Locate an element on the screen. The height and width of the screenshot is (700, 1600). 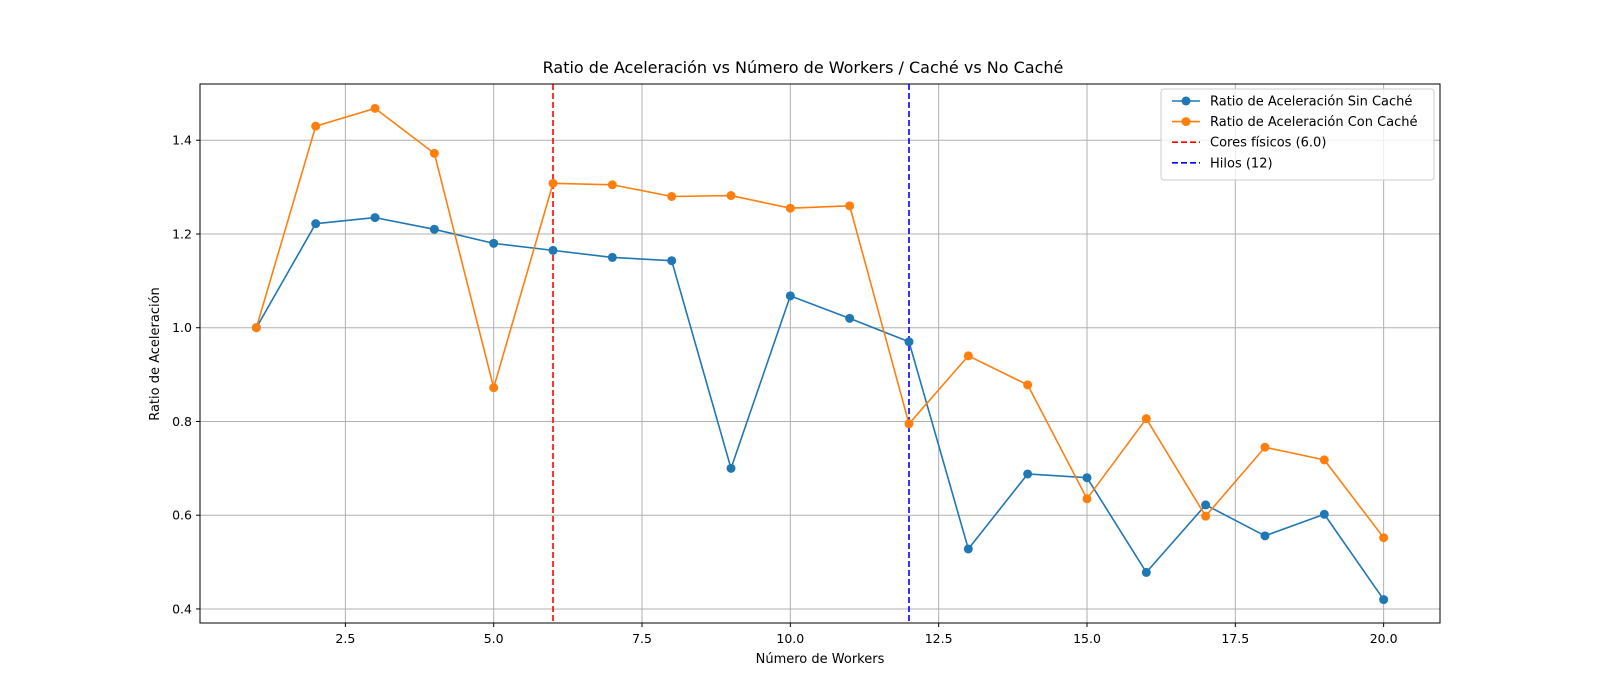
legend-entry-3: Hilos (12) is located at coordinates (1222, 163).